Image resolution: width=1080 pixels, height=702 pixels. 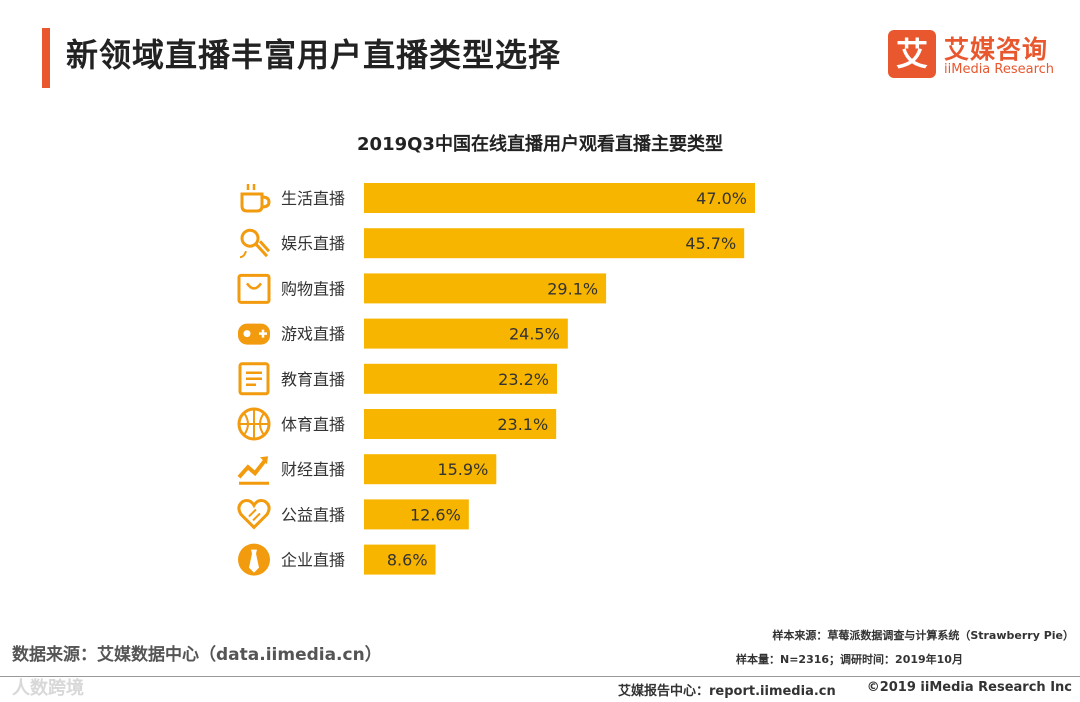 What do you see at coordinates (254, 514) in the screenshot?
I see `heart-hands-icon` at bounding box center [254, 514].